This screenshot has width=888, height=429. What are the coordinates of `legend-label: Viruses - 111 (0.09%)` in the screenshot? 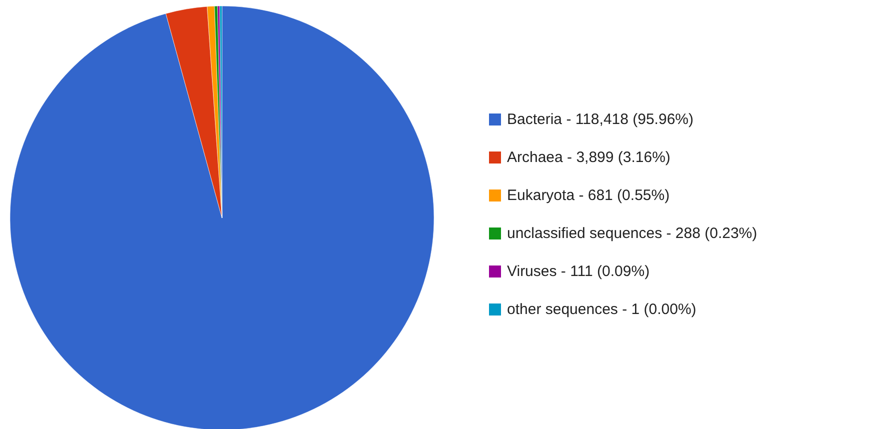 It's located at (578, 271).